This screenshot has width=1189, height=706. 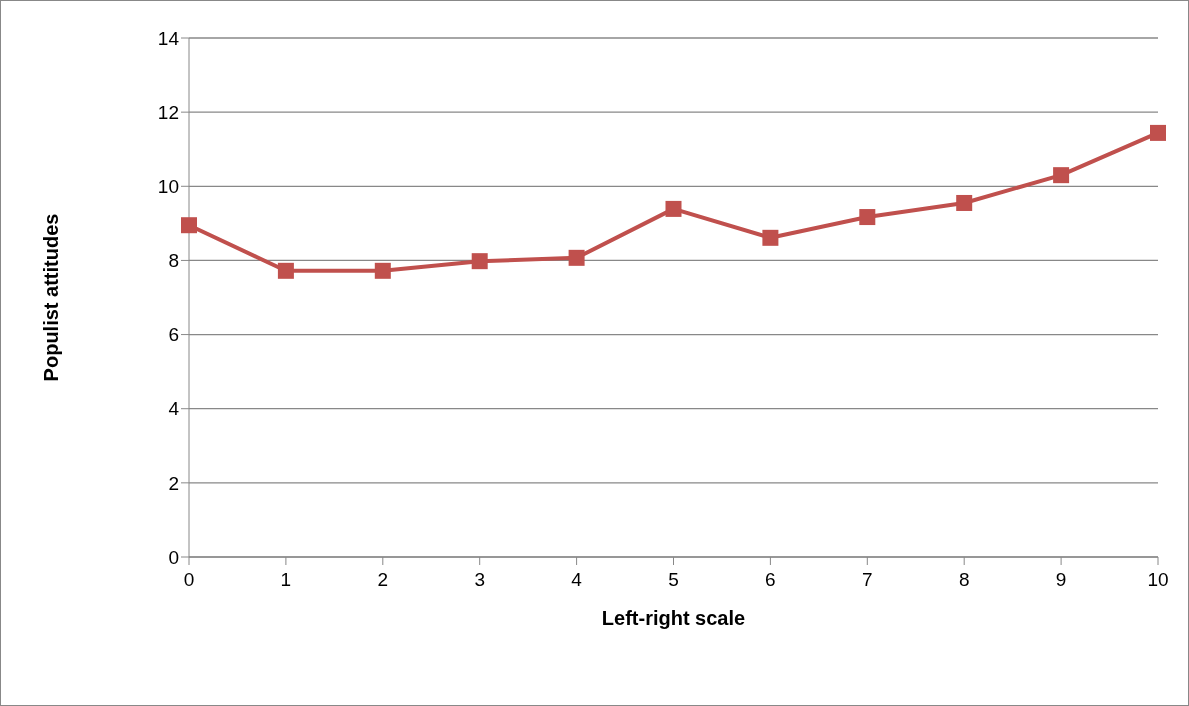 What do you see at coordinates (173, 261) in the screenshot?
I see `y-tick-label: 8` at bounding box center [173, 261].